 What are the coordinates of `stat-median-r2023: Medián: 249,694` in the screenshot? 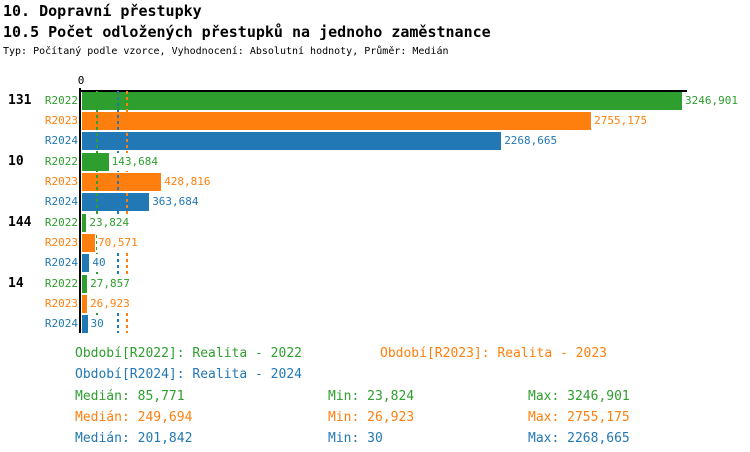 It's located at (134, 417).